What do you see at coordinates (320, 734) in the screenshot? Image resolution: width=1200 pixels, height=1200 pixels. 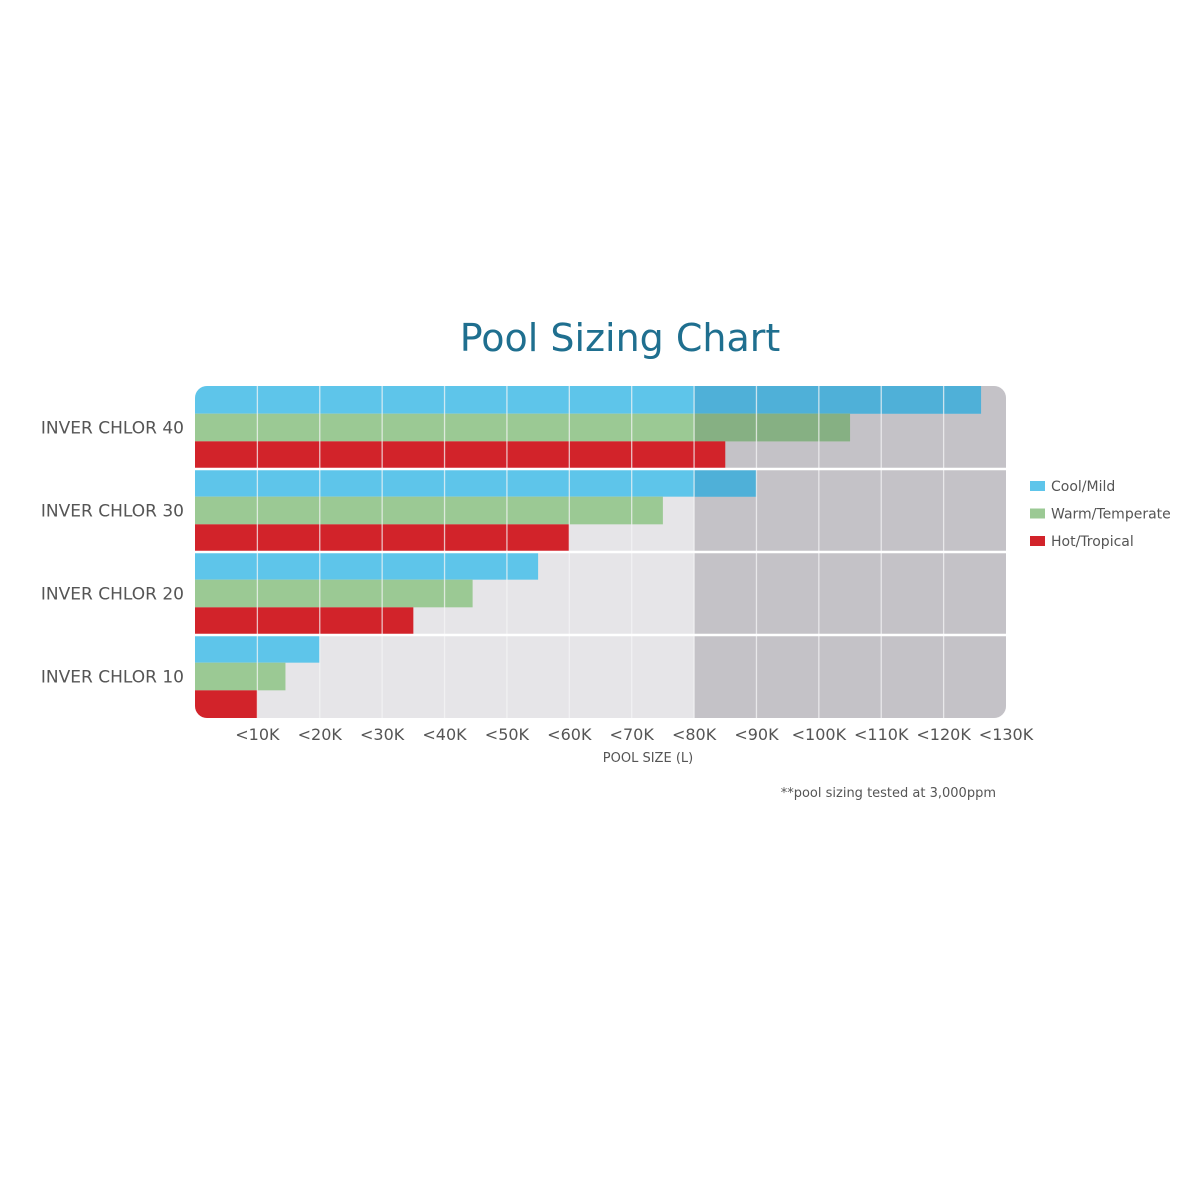 I see `tick-label: <20K` at bounding box center [320, 734].